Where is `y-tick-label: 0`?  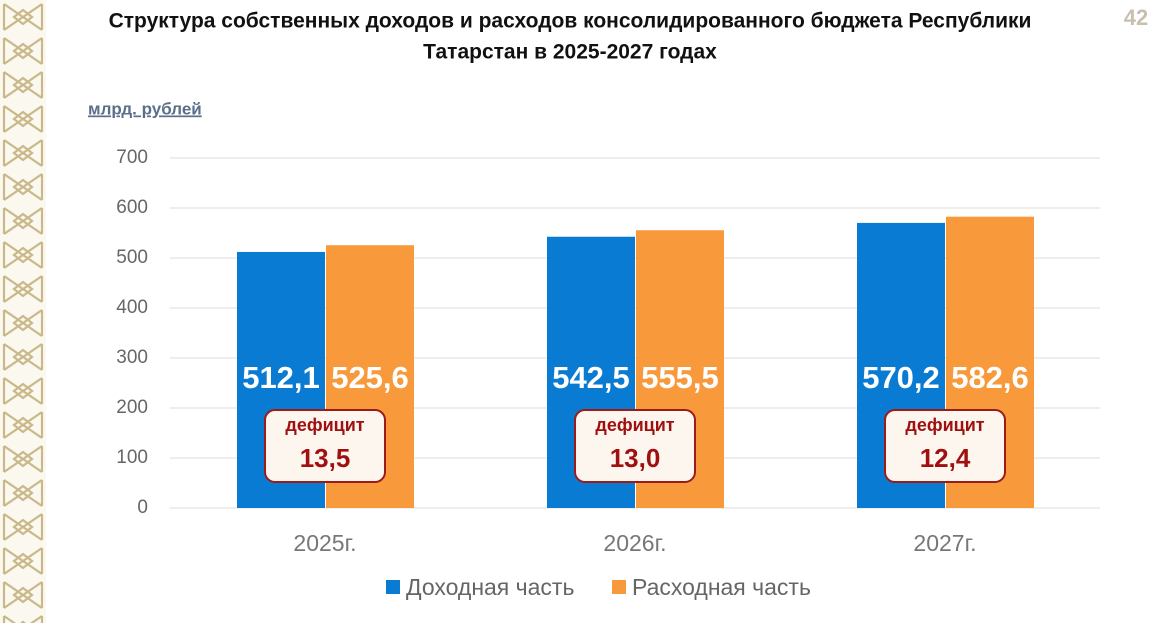 y-tick-label: 0 is located at coordinates (142, 507).